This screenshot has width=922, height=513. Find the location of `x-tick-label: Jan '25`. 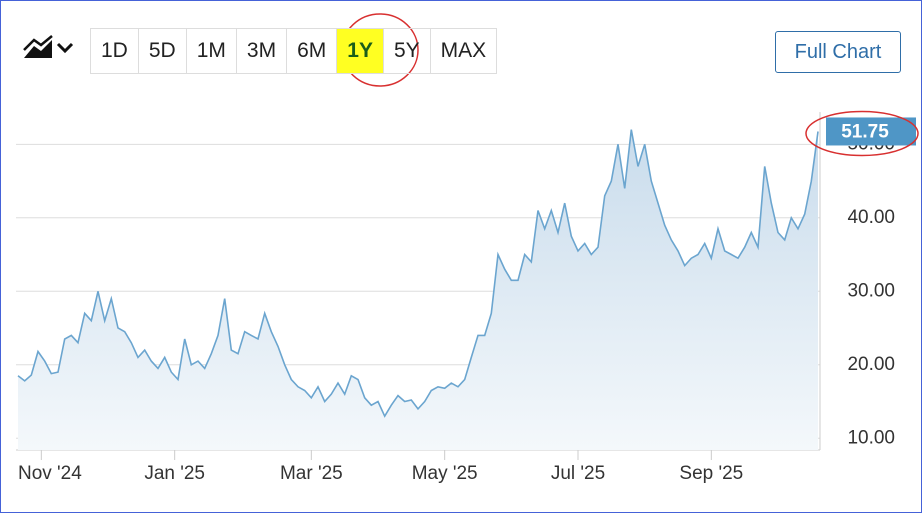

x-tick-label: Jan '25 is located at coordinates (174, 473).